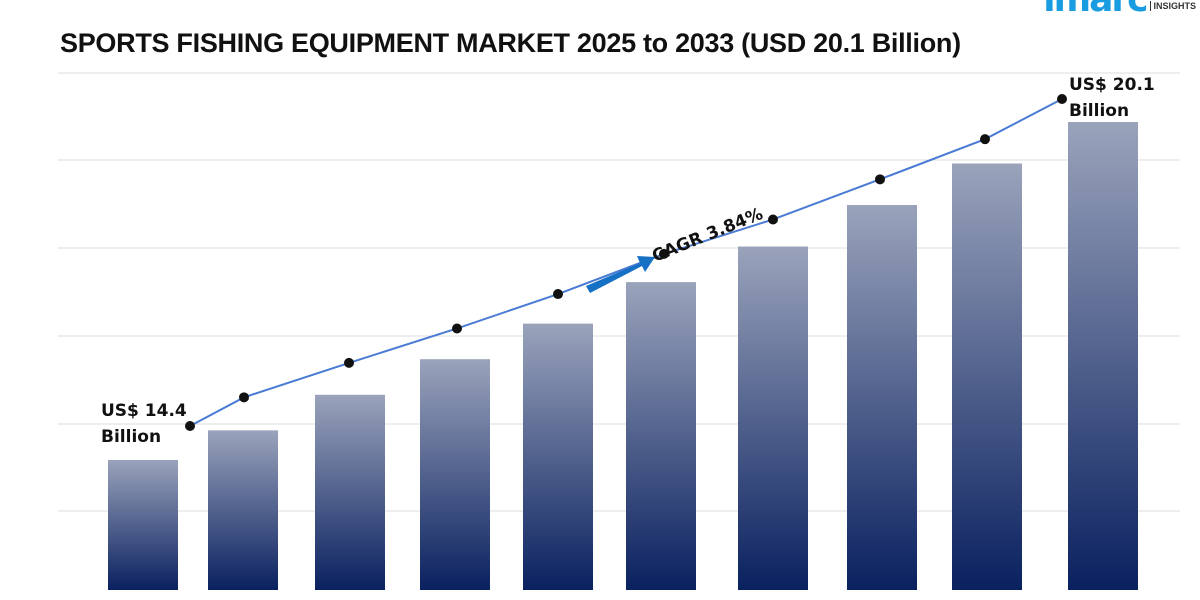 The height and width of the screenshot is (600, 1200). What do you see at coordinates (1095, 9) in the screenshot?
I see `imarc-logo: imarc` at bounding box center [1095, 9].